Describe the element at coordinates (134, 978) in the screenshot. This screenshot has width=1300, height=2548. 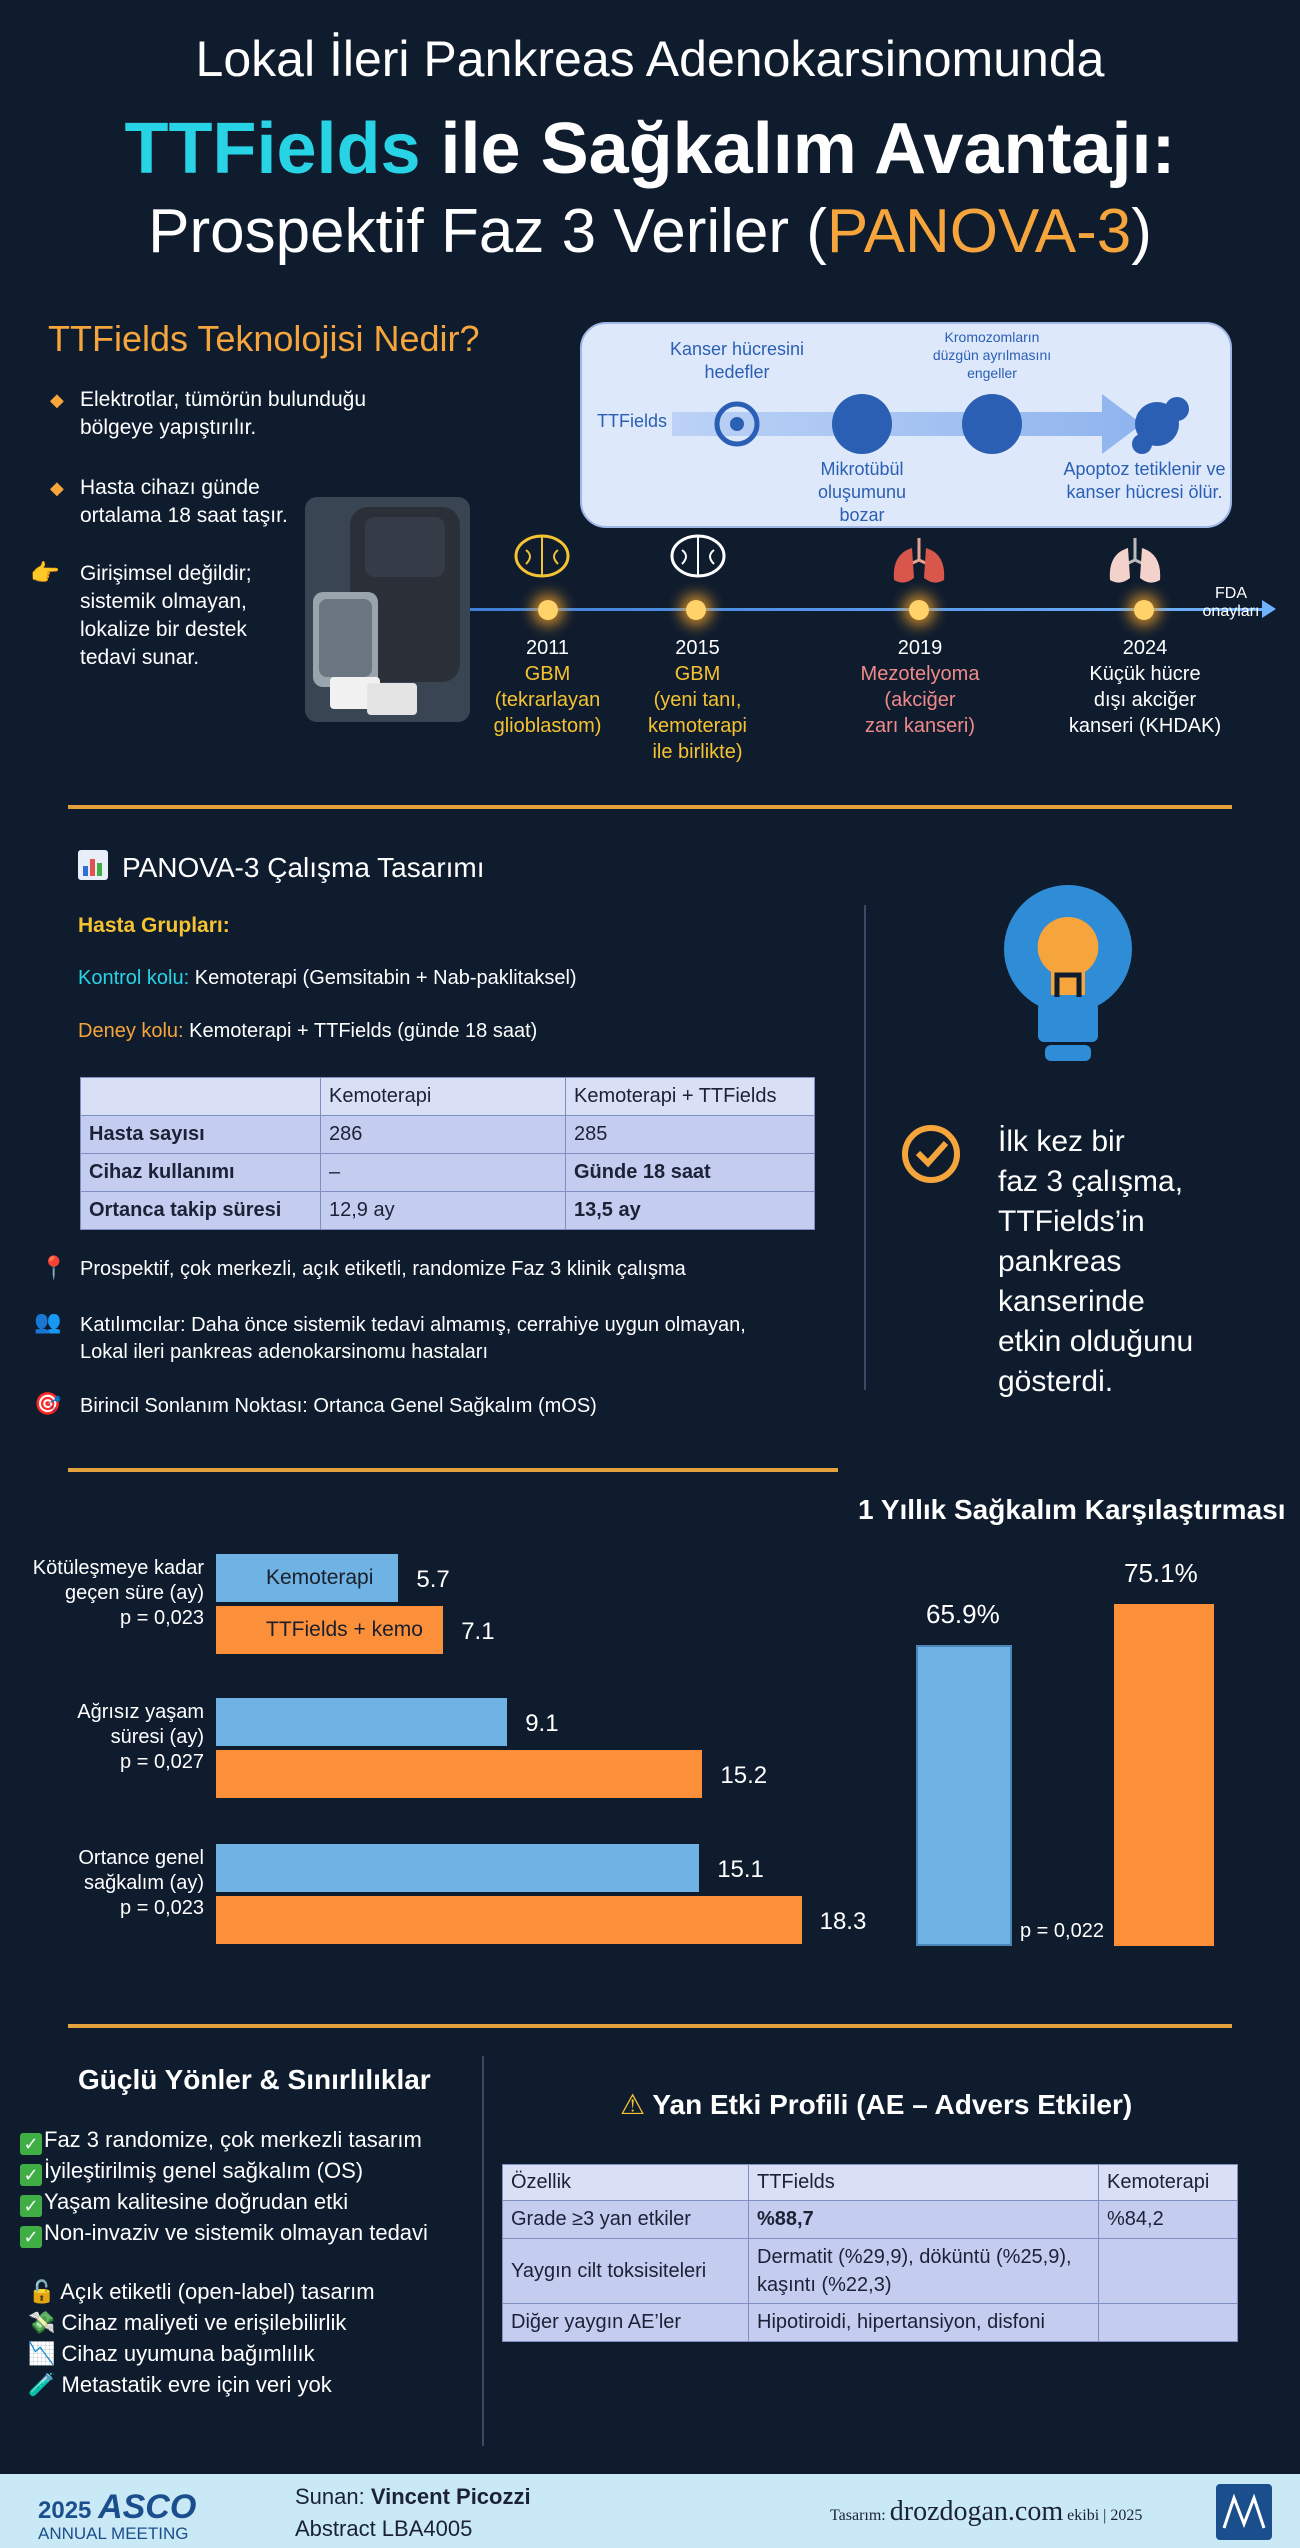
I see `control-arm-label: Kontrol kolu:` at that location.